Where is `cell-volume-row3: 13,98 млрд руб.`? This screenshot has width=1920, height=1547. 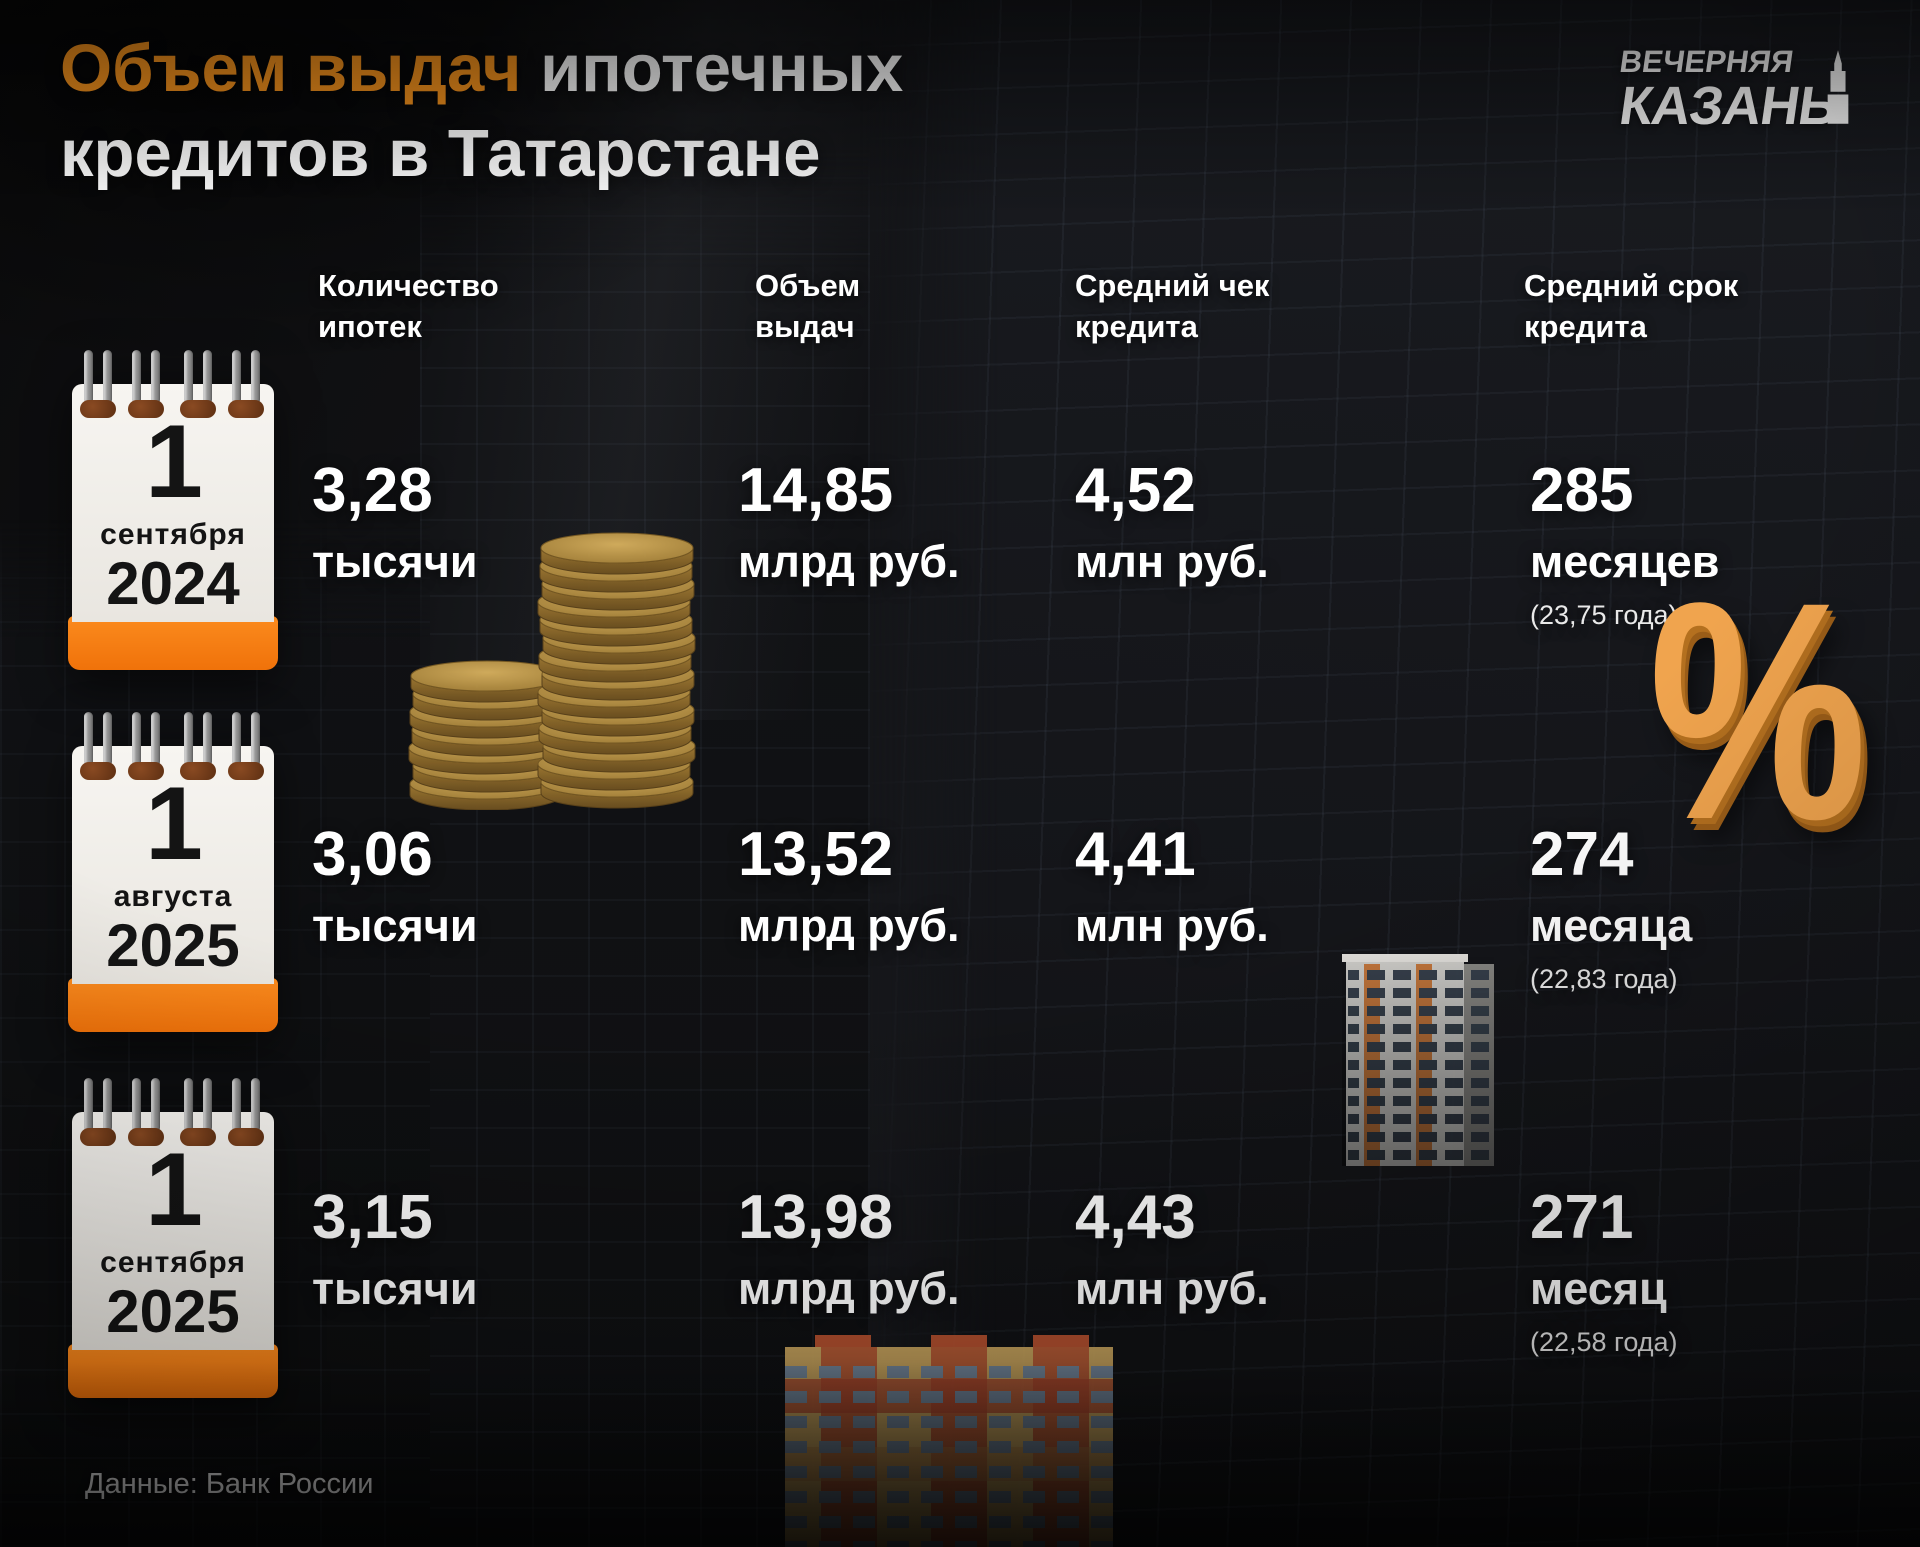 cell-volume-row3: 13,98 млрд руб. is located at coordinates (849, 1248).